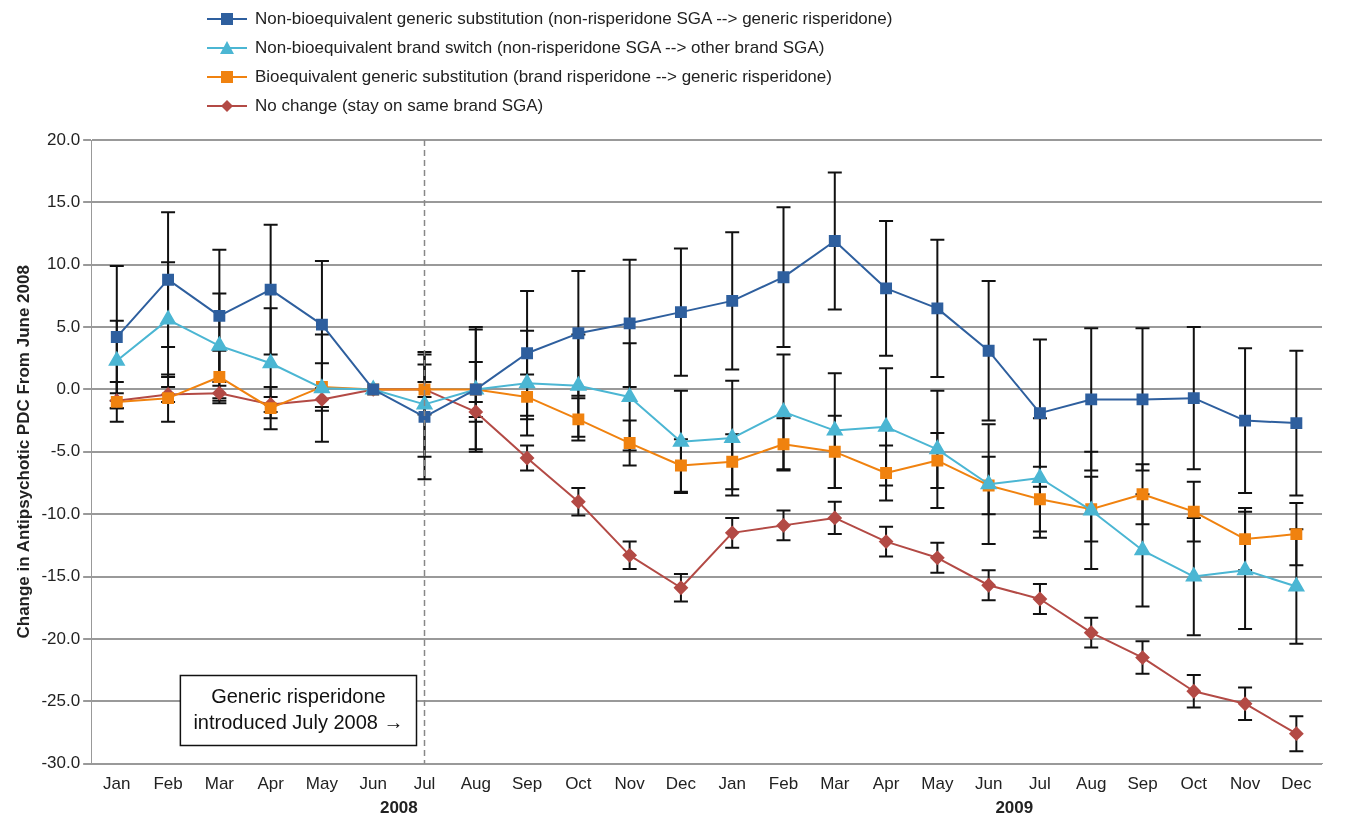 The width and height of the screenshot is (1352, 838). Describe the element at coordinates (64, 202) in the screenshot. I see `y-tick-label: 15.0` at that location.